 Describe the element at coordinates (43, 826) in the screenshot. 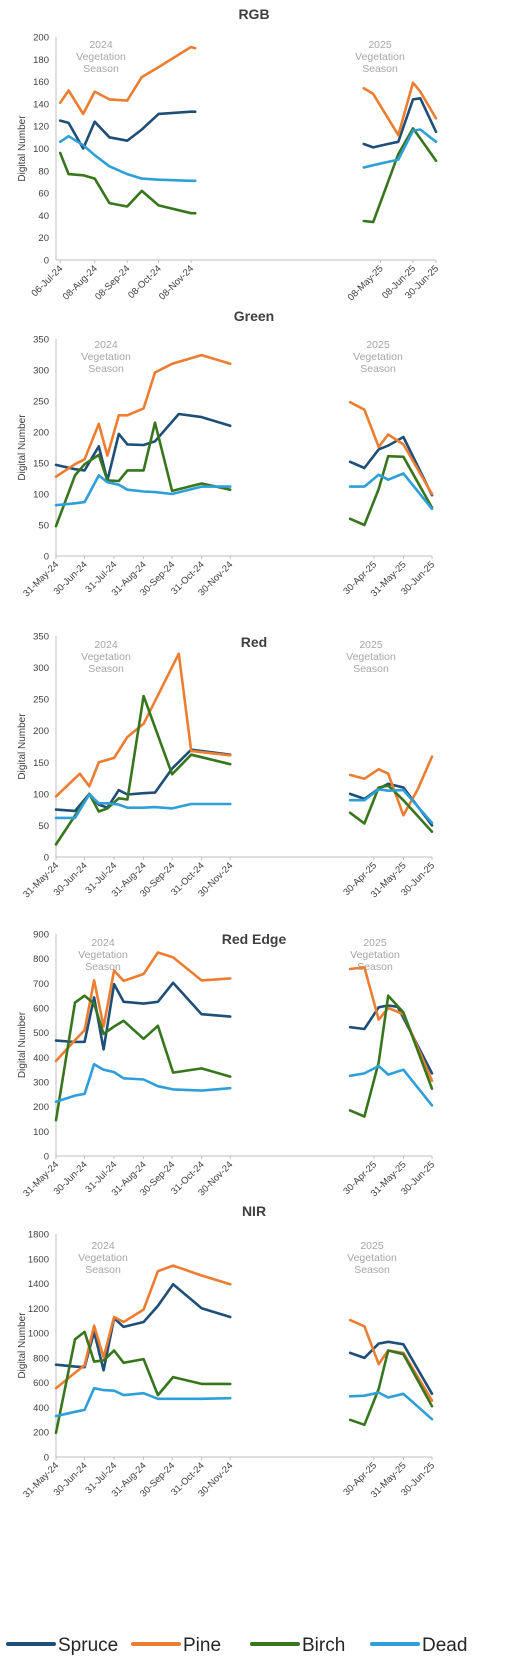

I see `y-tick-label: 50` at that location.